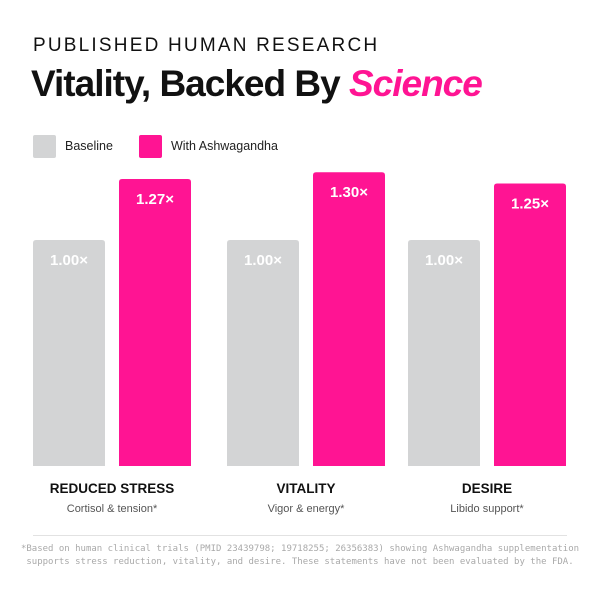 The width and height of the screenshot is (600, 600). I want to click on headline-main: Vitality, Backed By, so click(190, 83).